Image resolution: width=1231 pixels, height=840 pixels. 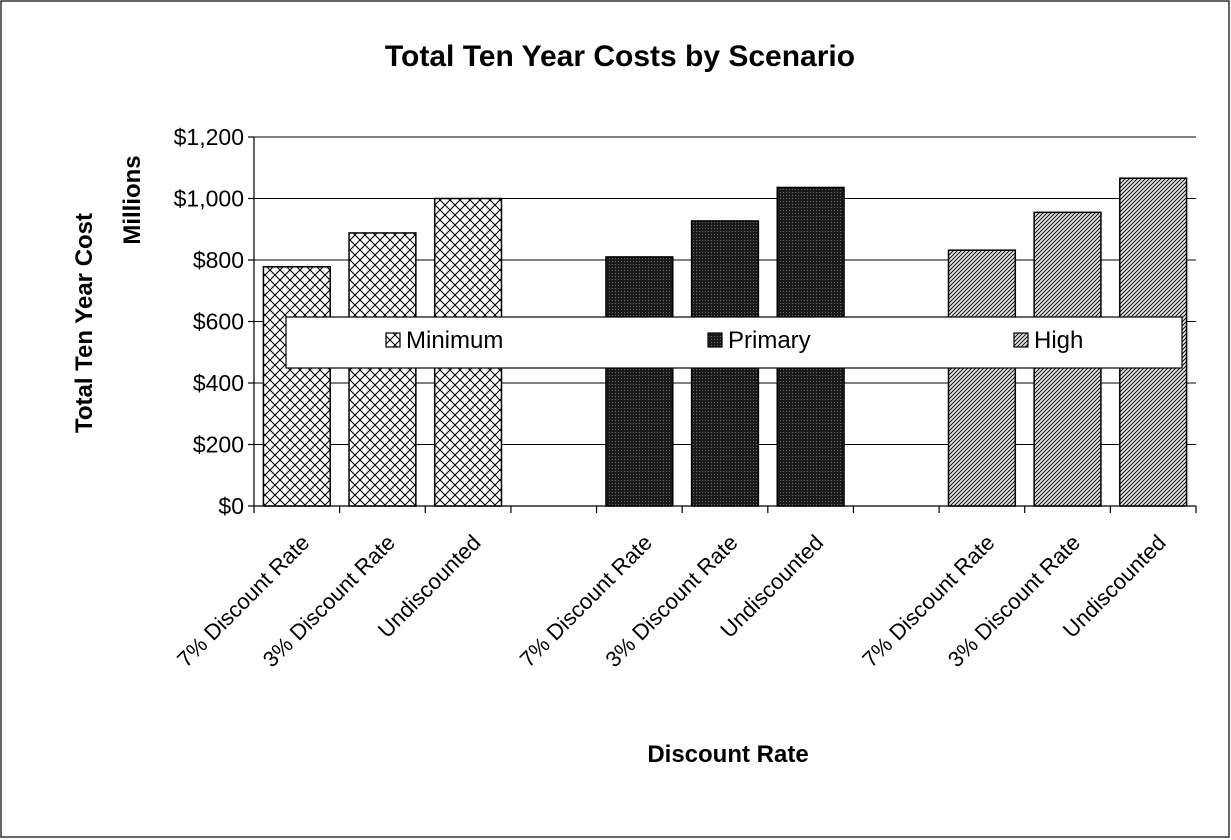 I want to click on x-axis-title: Discount Rate, so click(x=727, y=754).